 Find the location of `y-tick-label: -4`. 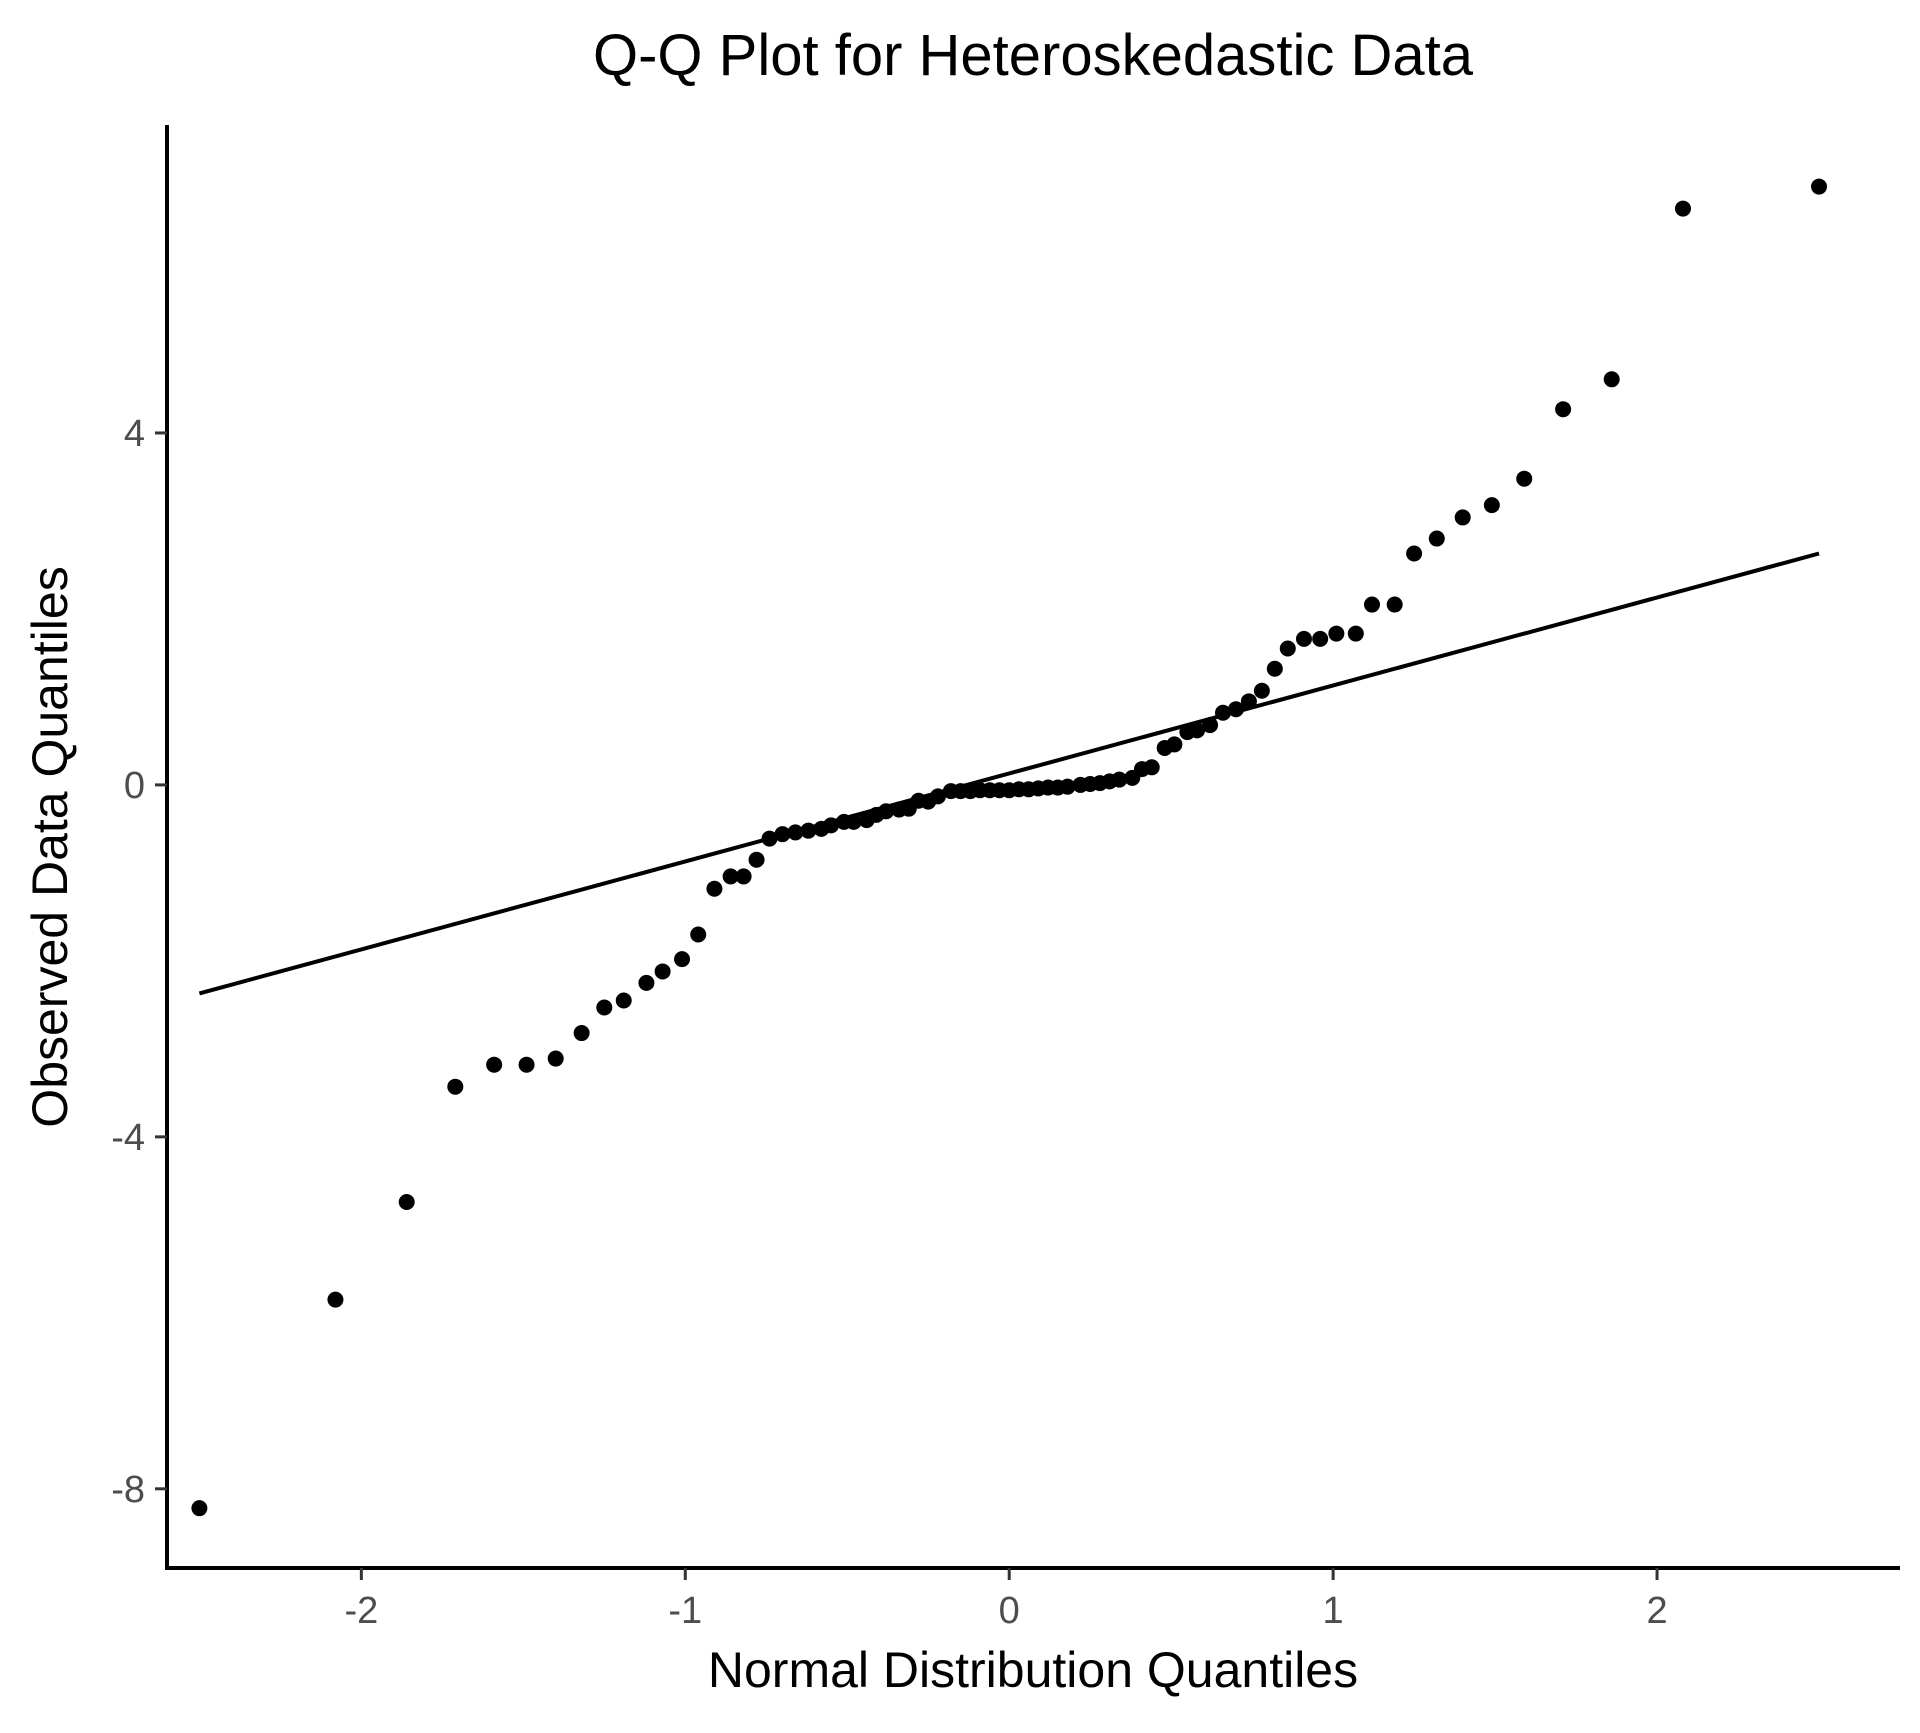

y-tick-label: -4 is located at coordinates (128, 1138).